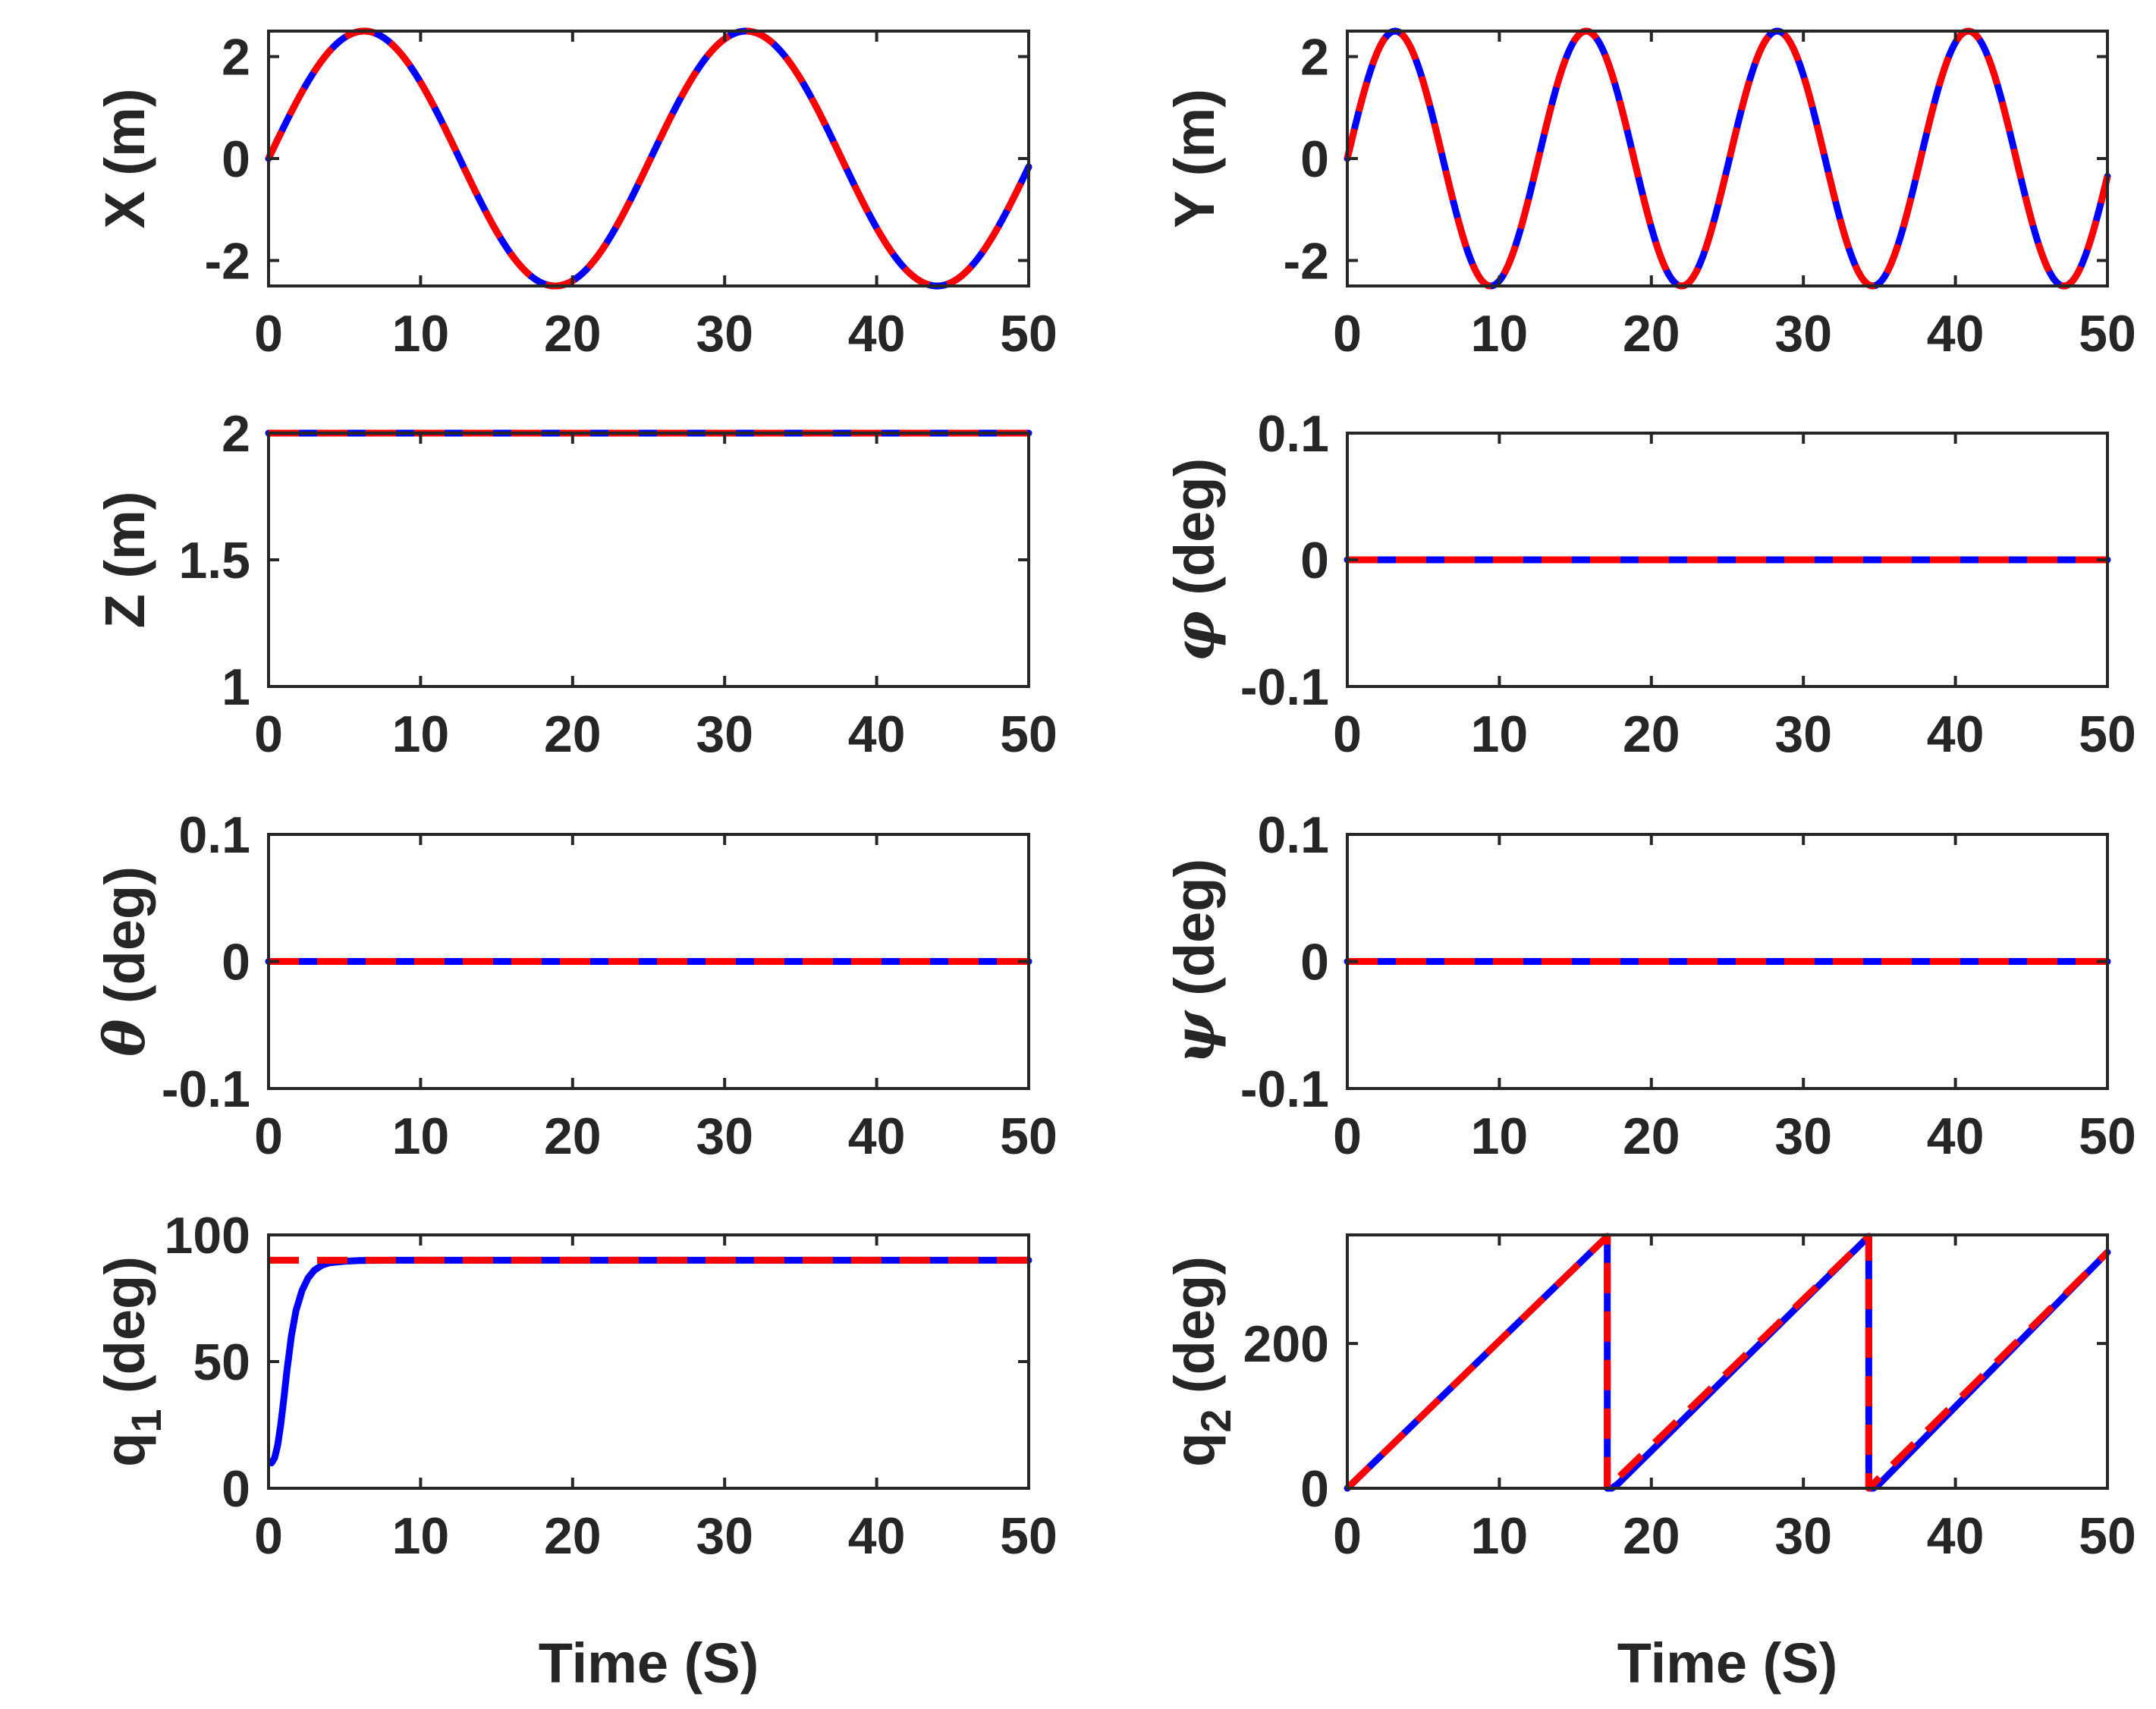 This screenshot has height=1709, width=2156. I want to click on psi-xtick-label: 40, so click(1956, 1136).